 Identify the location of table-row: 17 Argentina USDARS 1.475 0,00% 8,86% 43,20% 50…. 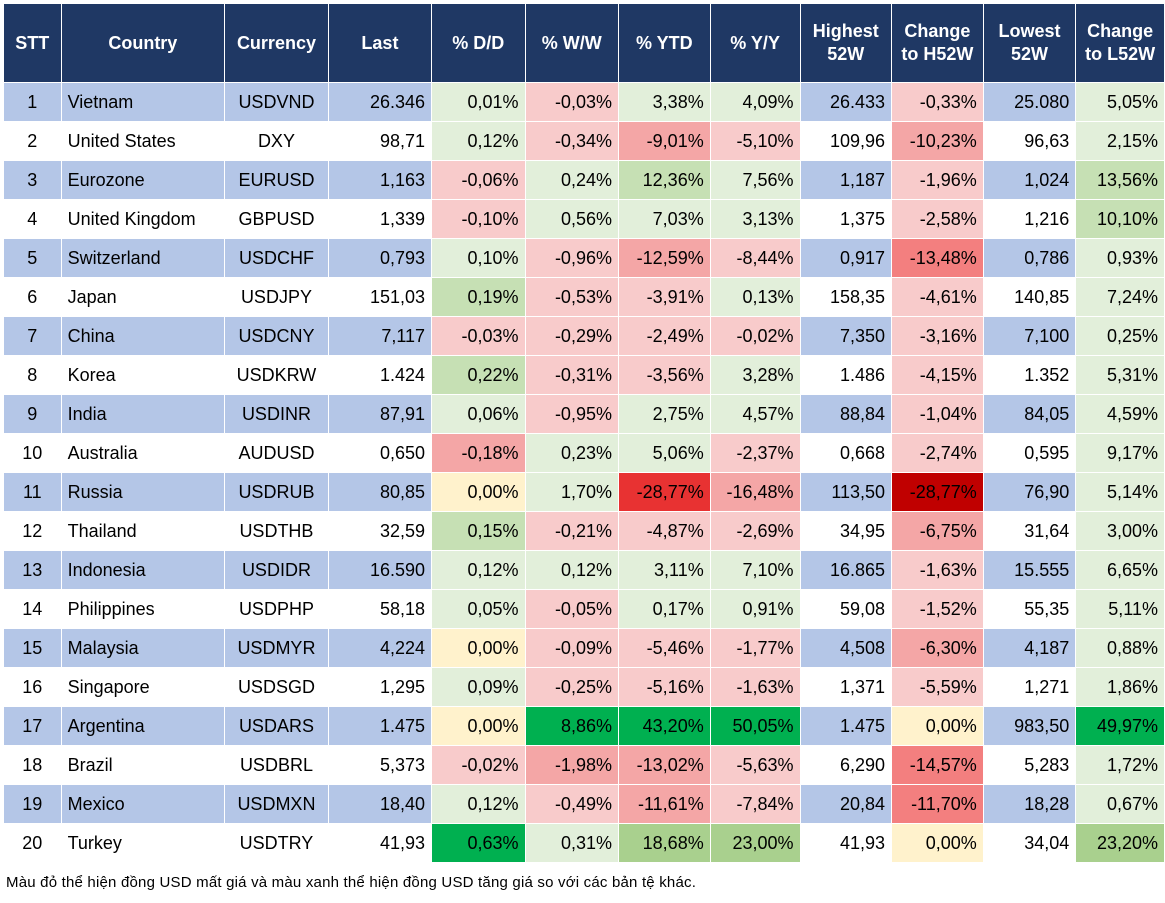
(584, 726).